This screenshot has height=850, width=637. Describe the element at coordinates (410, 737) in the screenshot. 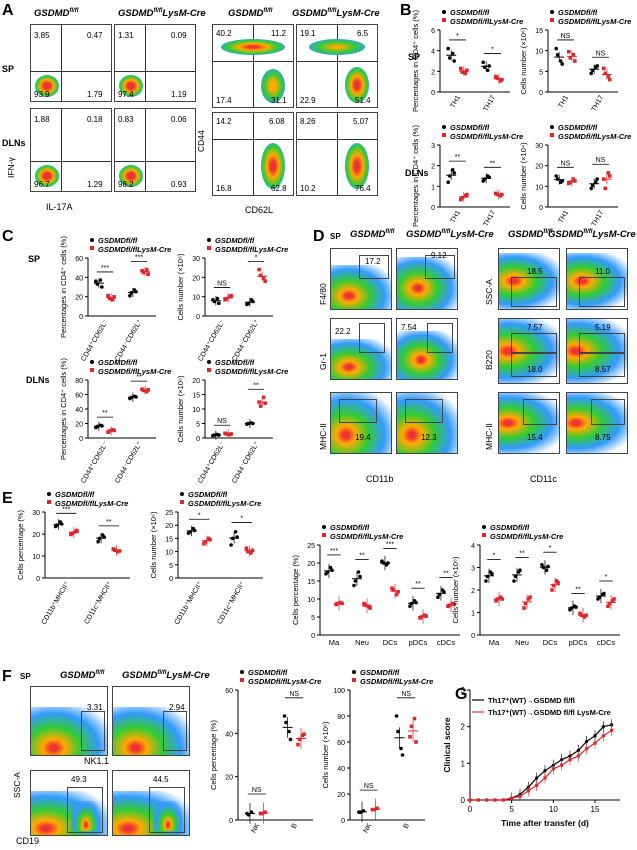

I see `f-num-point-ko` at that location.